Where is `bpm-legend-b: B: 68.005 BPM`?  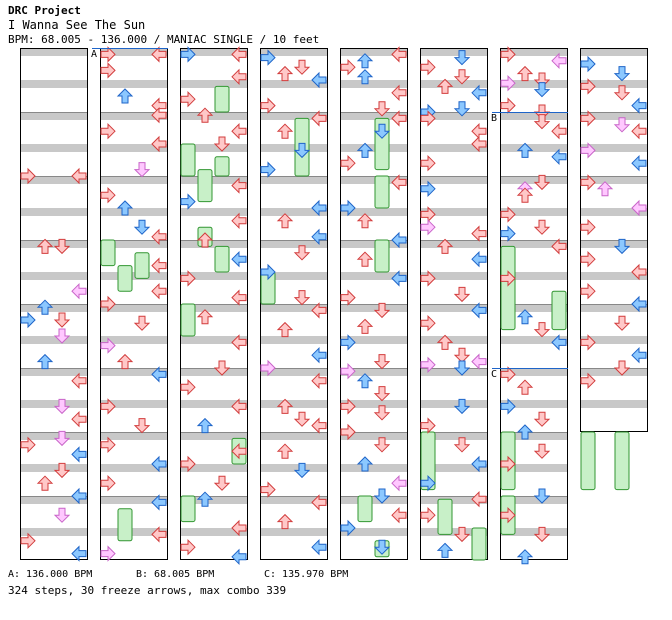
bpm-legend-b: B: 68.005 BPM is located at coordinates (175, 574).